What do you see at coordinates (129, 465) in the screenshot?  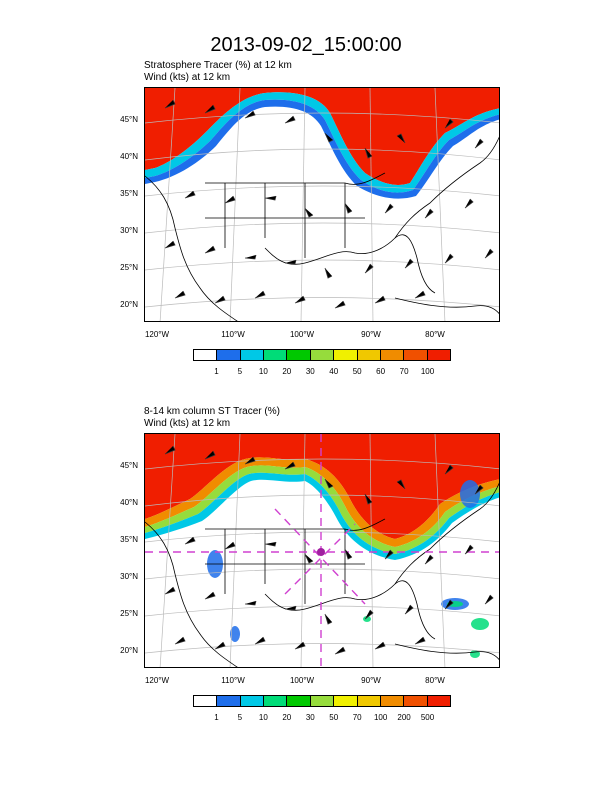 I see `panel2-lat-label: 45°N` at bounding box center [129, 465].